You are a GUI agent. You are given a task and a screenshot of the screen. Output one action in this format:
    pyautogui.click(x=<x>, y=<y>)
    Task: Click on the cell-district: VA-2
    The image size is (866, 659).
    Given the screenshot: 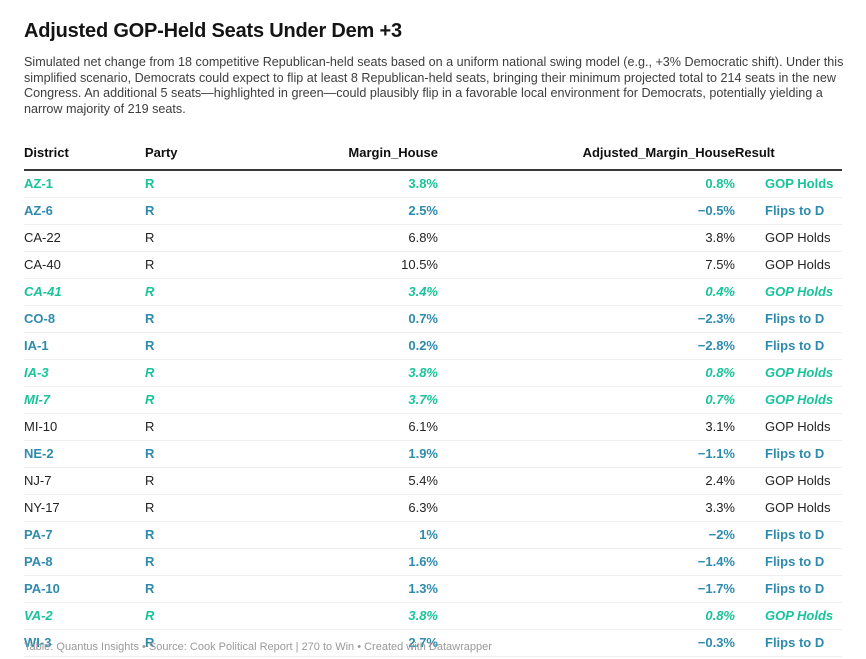 What is the action you would take?
    pyautogui.click(x=84, y=616)
    